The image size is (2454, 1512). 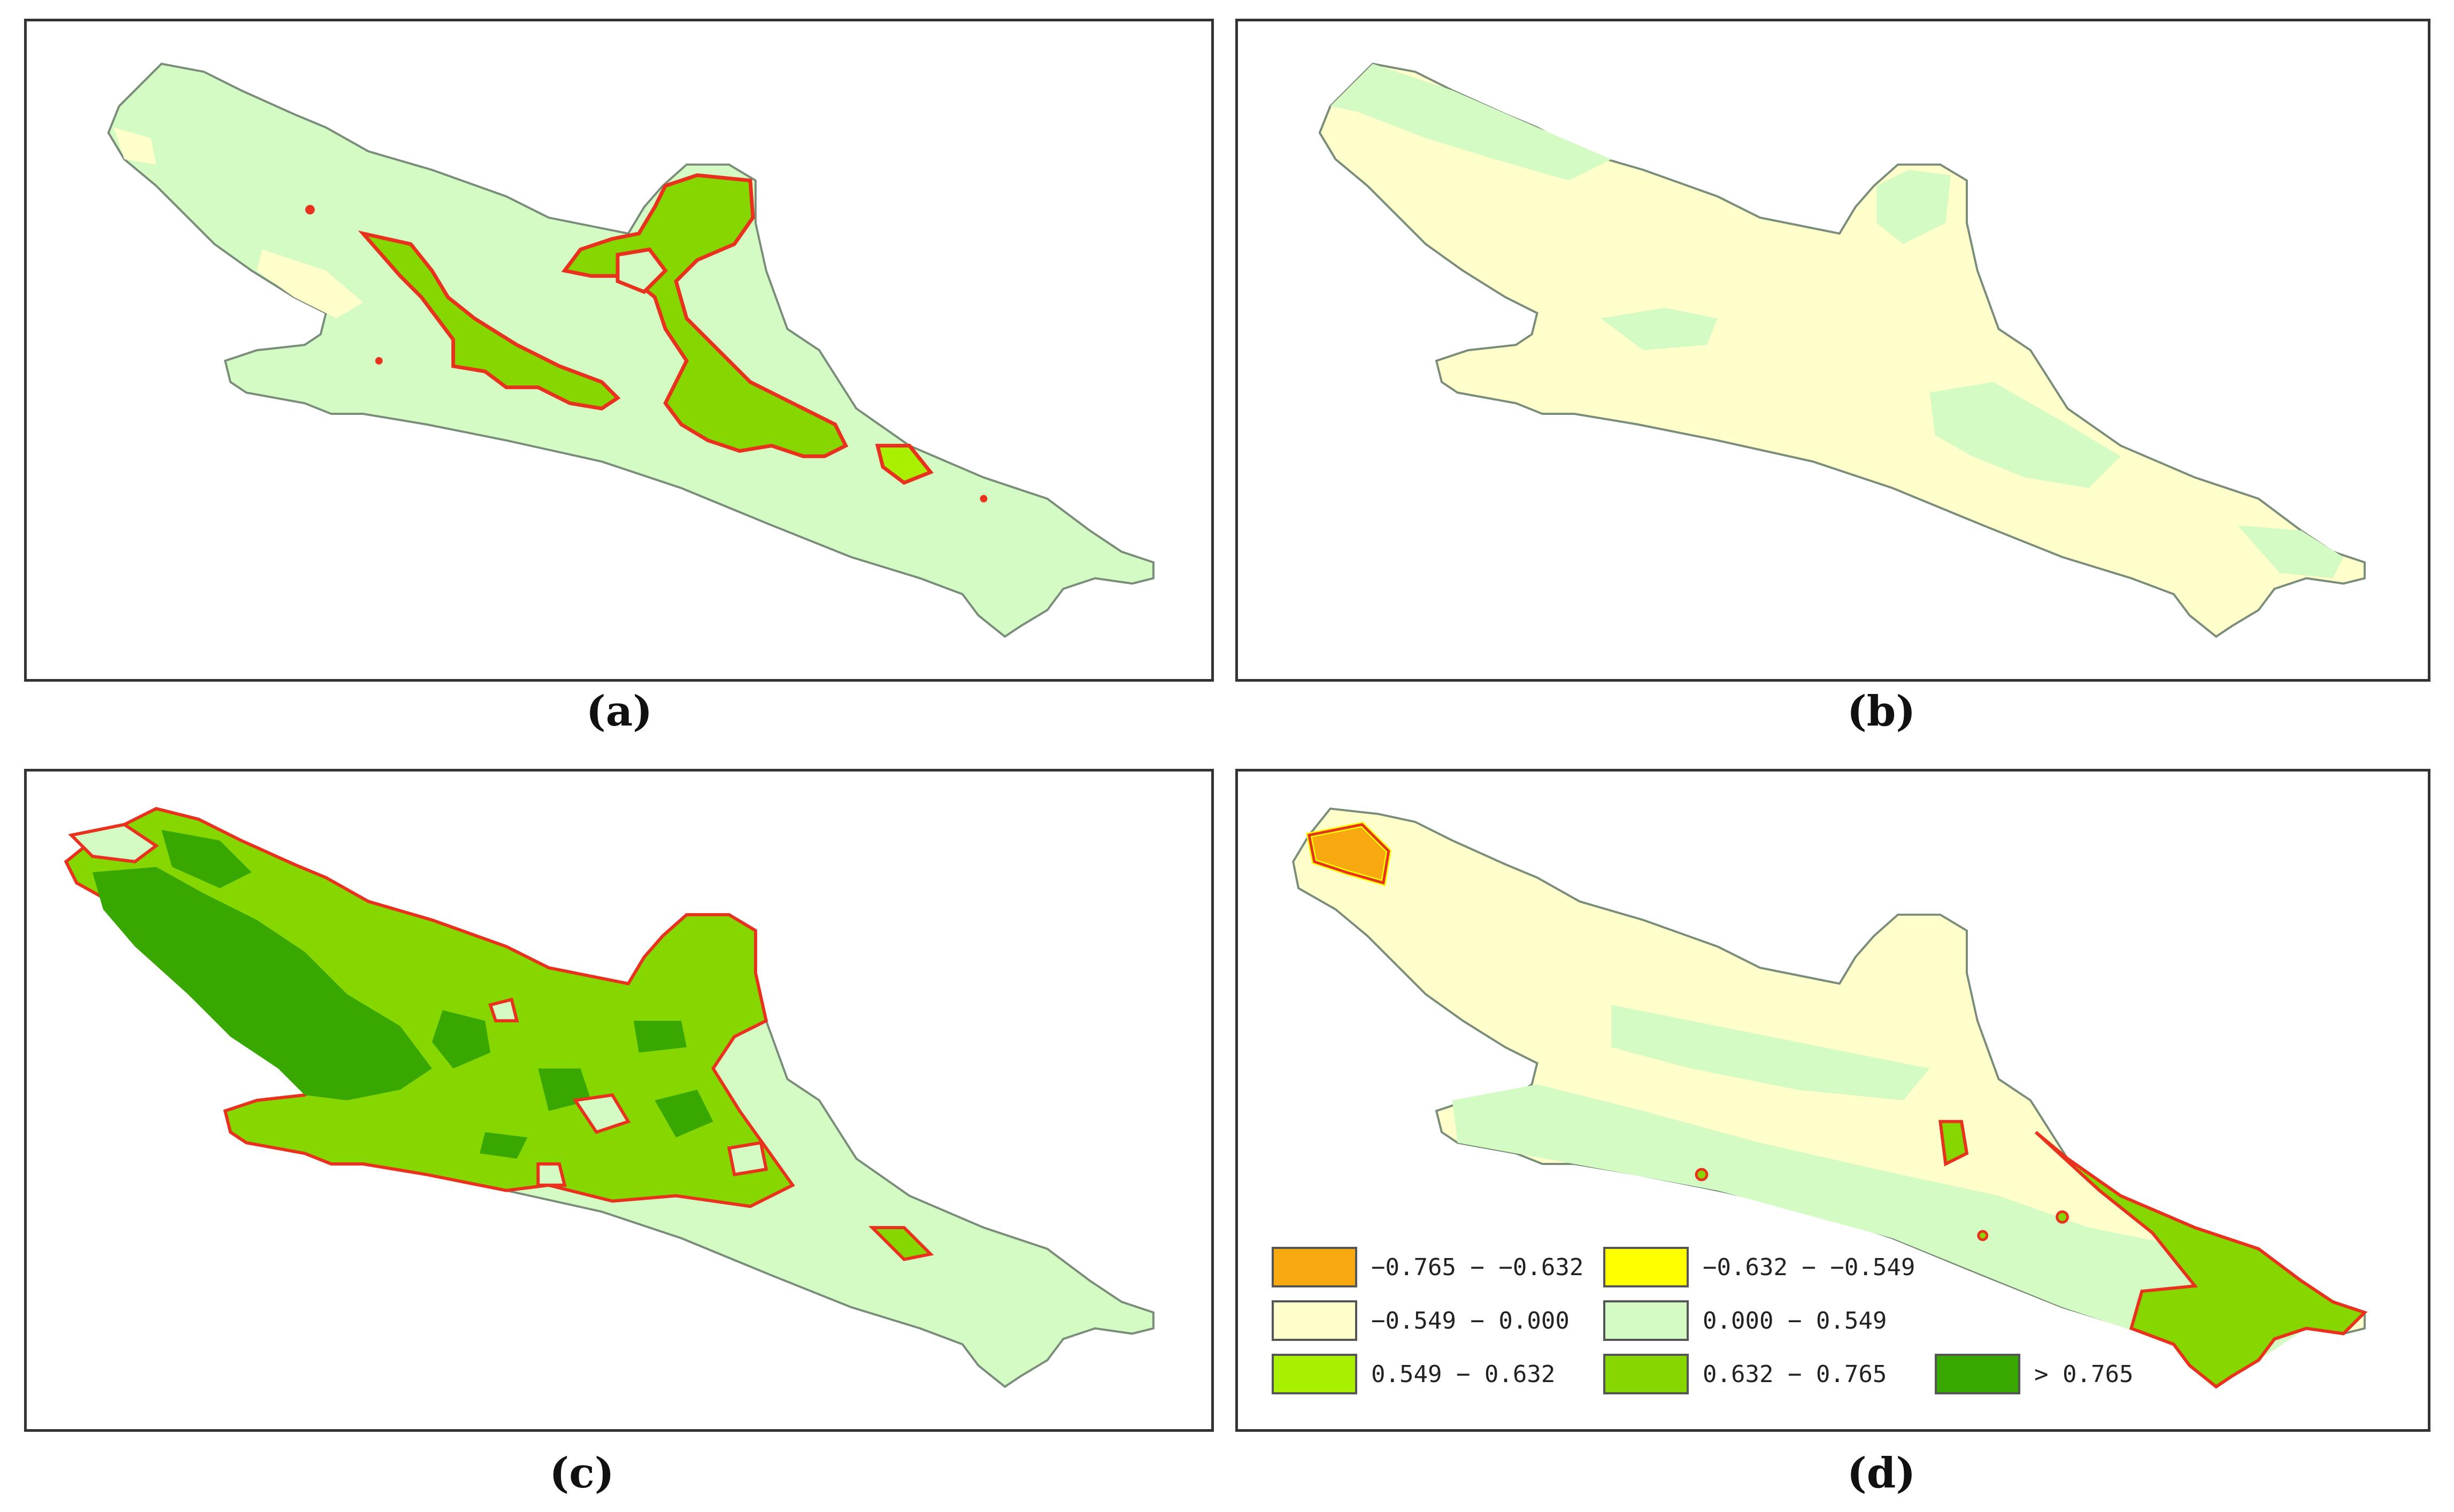 What do you see at coordinates (1795, 1374) in the screenshot?
I see `legend-label: 0.632 − 0.765` at bounding box center [1795, 1374].